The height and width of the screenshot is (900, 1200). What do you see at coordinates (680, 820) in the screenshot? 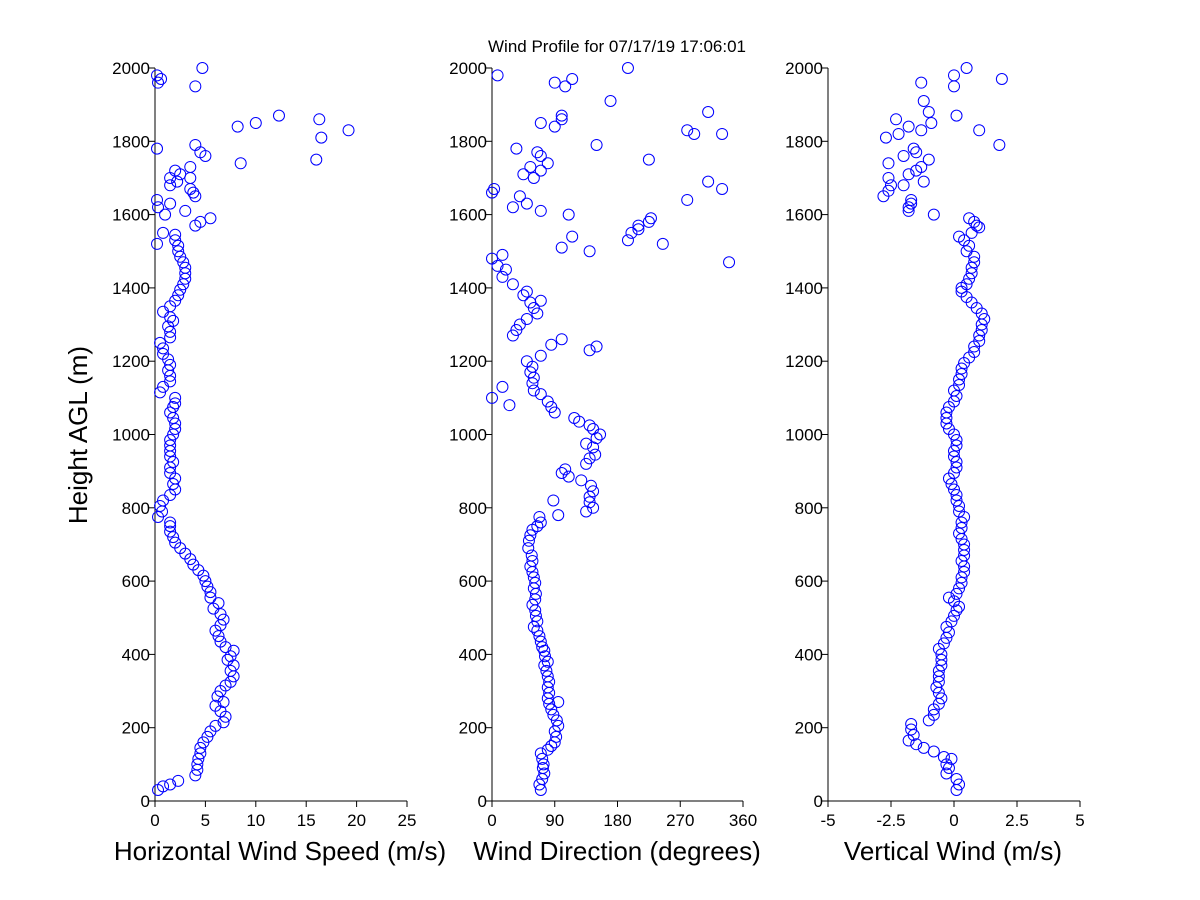
I see `x-tick-label: 270` at bounding box center [680, 820].